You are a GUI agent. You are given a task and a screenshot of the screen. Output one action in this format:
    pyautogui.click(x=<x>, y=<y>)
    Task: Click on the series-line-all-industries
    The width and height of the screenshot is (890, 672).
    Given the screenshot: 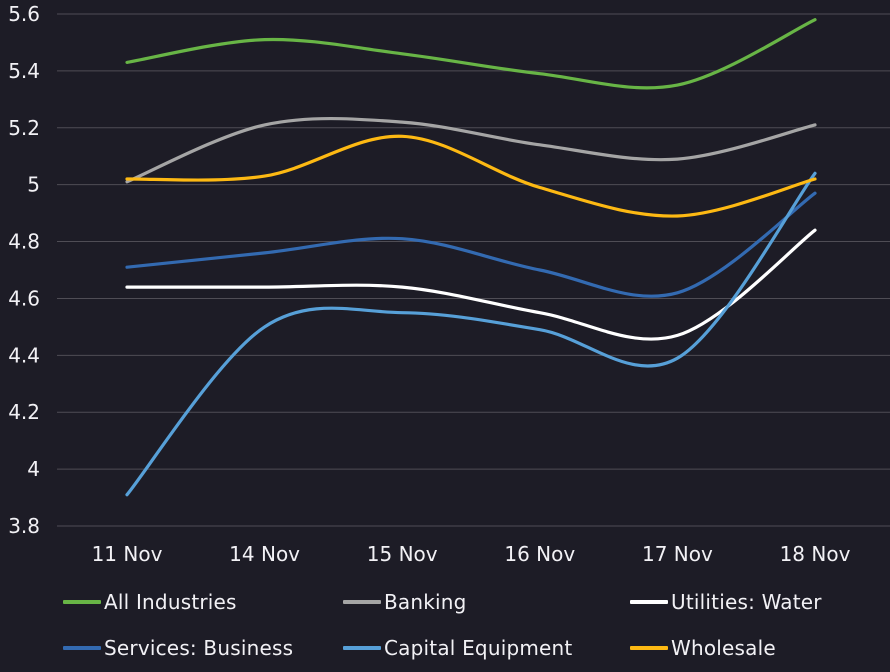 What is the action you would take?
    pyautogui.click(x=471, y=54)
    